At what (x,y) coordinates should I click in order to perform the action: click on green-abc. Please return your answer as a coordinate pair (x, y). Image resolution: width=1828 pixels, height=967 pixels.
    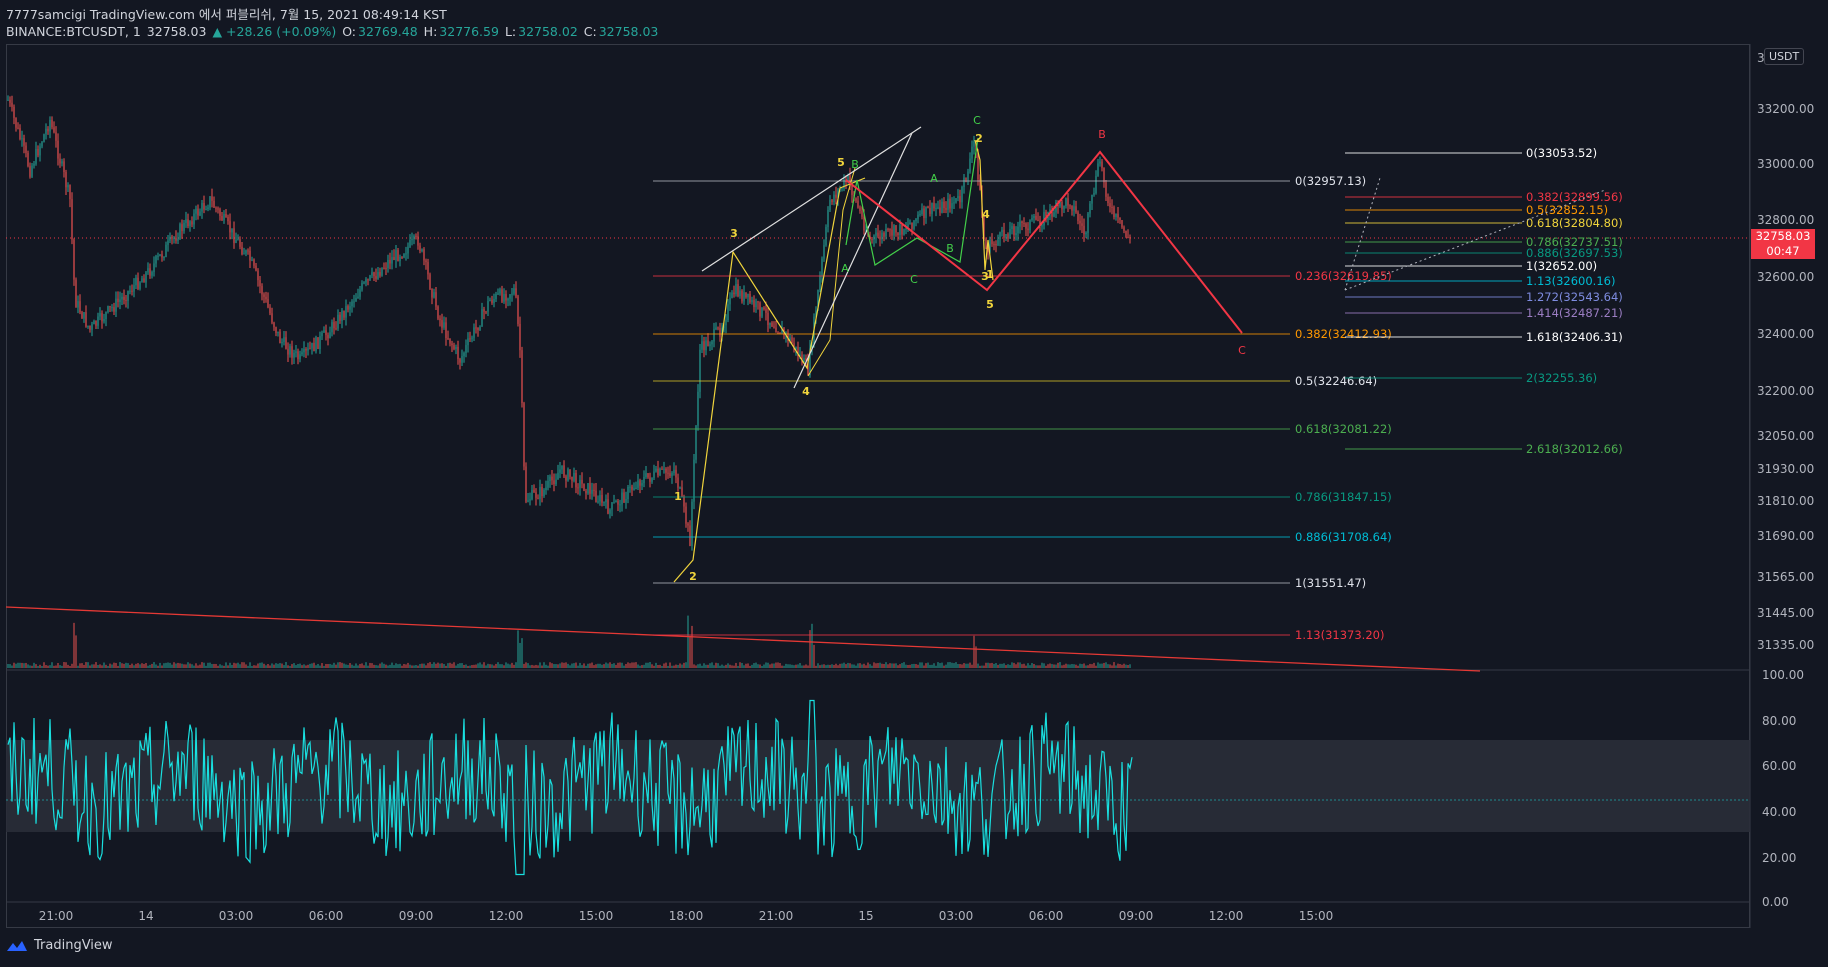
    Looking at the image, I should click on (912, 201).